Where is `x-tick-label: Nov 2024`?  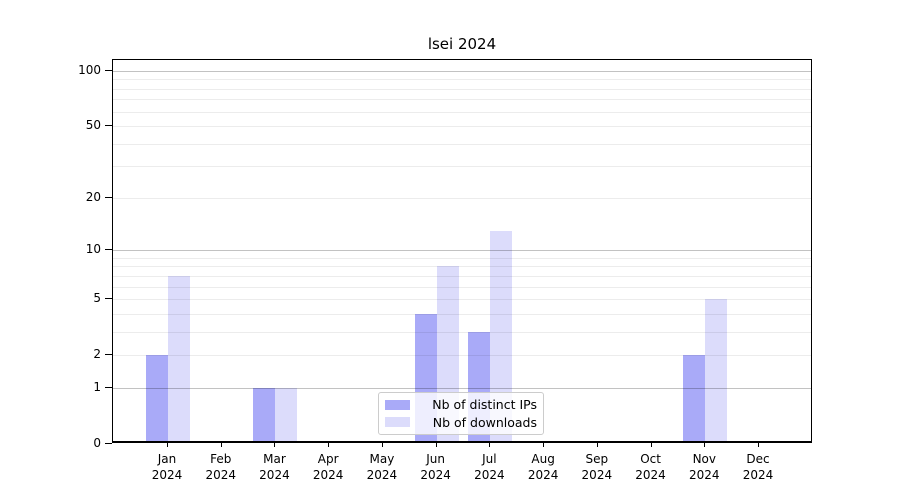
x-tick-label: Nov 2024 is located at coordinates (704, 467).